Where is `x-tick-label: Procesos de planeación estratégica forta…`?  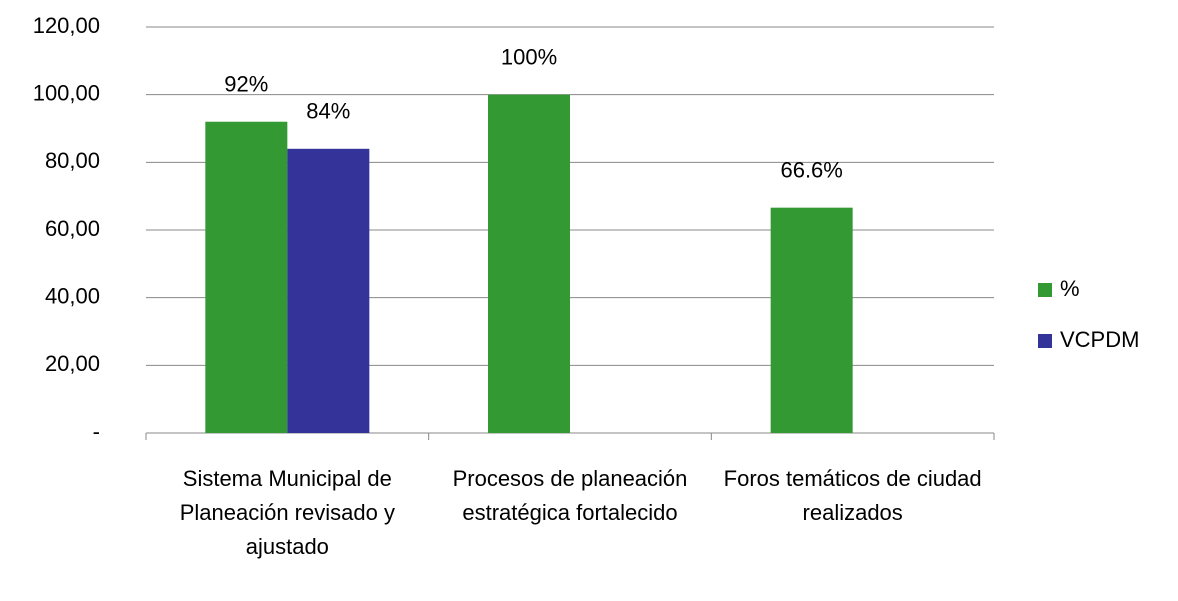 x-tick-label: Procesos de planeación estratégica forta… is located at coordinates (570, 495).